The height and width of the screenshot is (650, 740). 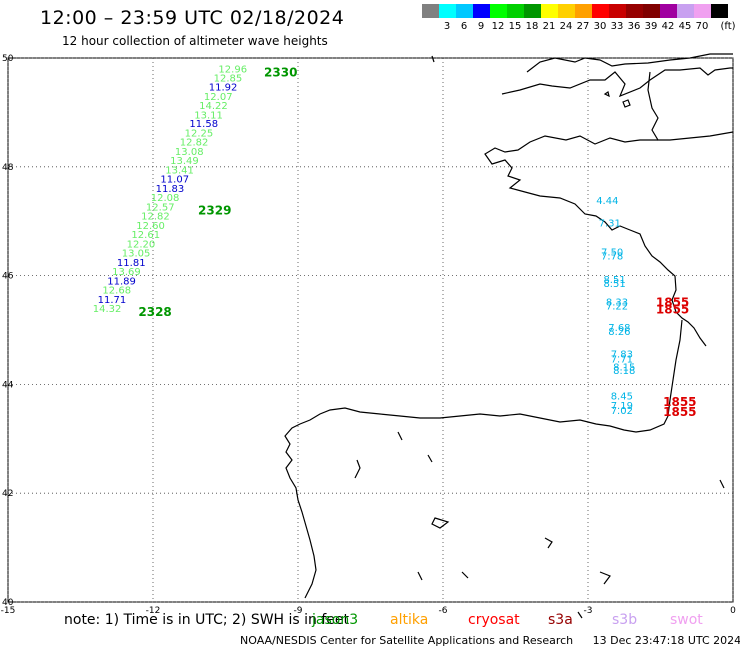 I want to click on x-tick-label: -12, so click(x=153, y=611).